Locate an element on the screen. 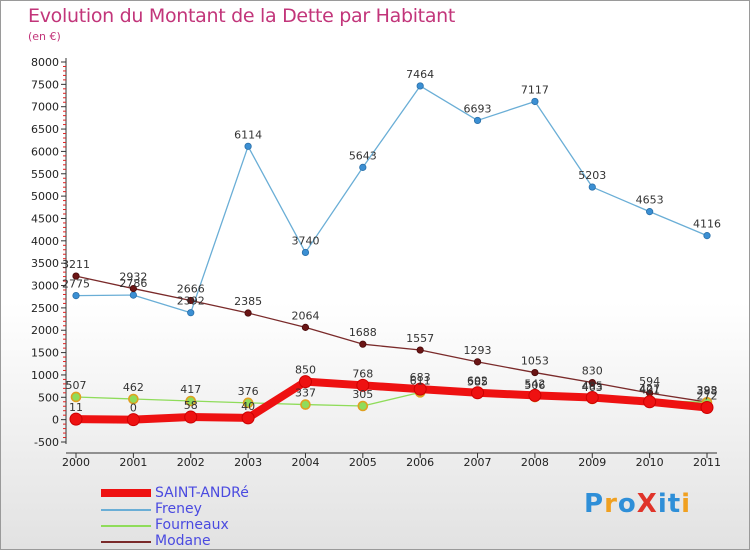 This screenshot has height=550, width=750. data-label: 1688 is located at coordinates (363, 332).